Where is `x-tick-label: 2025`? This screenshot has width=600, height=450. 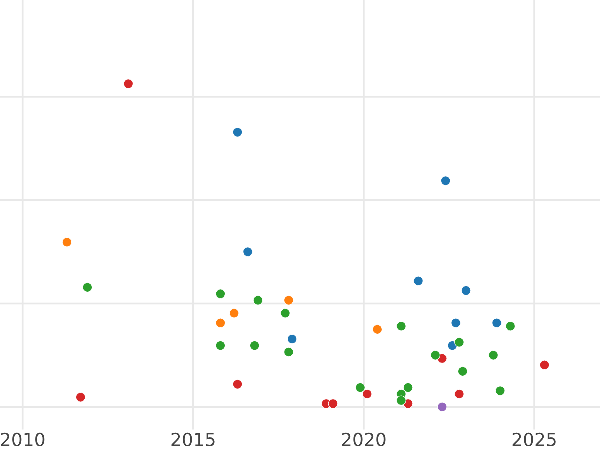
x-tick-label: 2025 is located at coordinates (534, 439).